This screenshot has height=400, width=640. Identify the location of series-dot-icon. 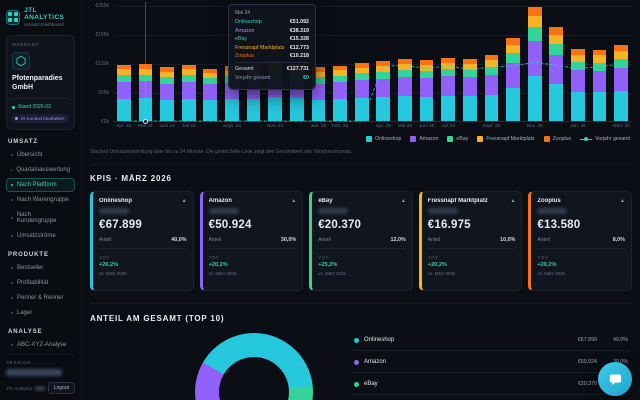
(356, 362).